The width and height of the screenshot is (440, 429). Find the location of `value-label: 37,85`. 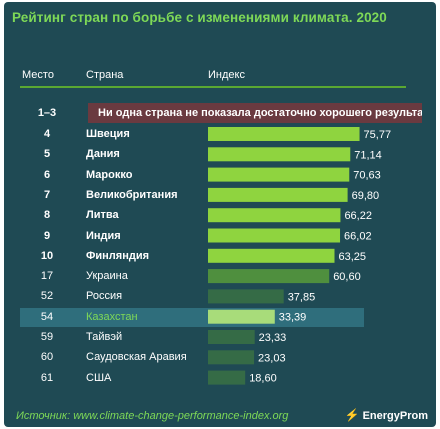

value-label: 37,85 is located at coordinates (302, 297).